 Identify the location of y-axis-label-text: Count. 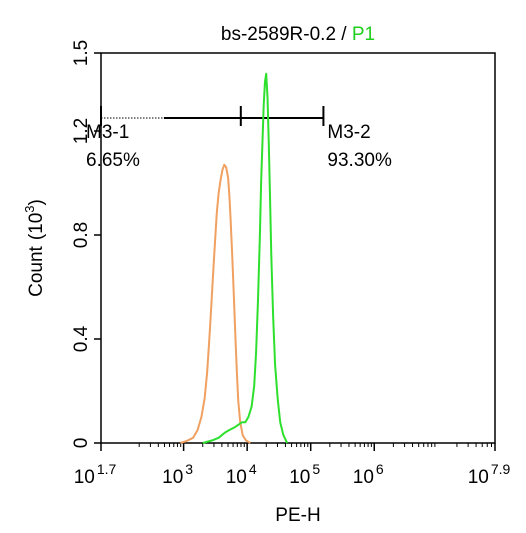
(36, 270).